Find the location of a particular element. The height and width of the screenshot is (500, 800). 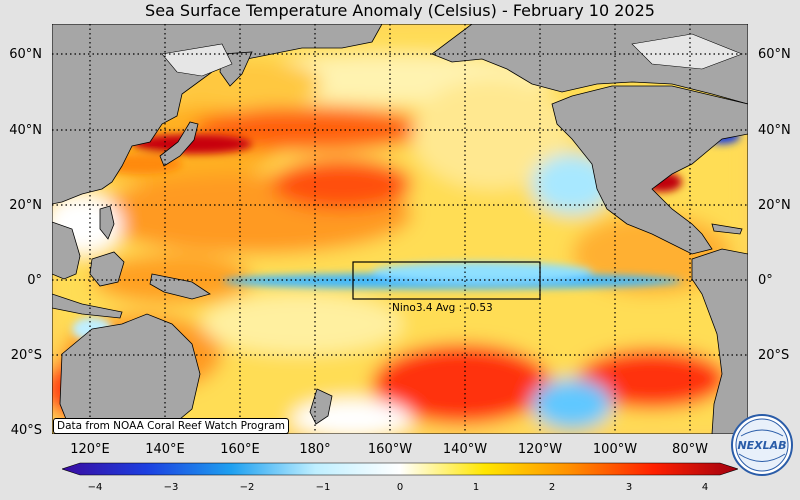

lat-label-60n-right: 60°N is located at coordinates (774, 54).